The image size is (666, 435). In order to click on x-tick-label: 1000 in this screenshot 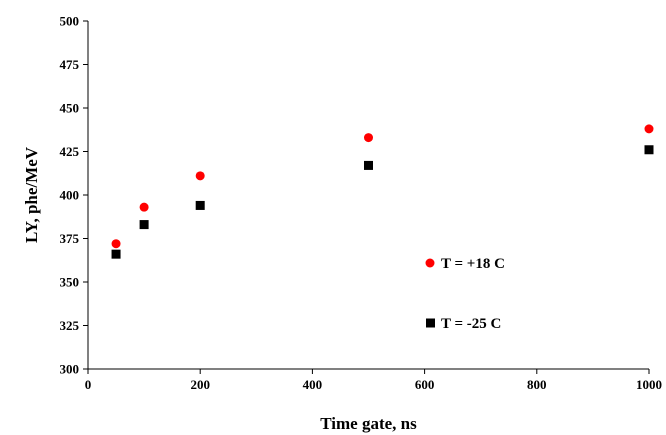, I will do `click(649, 384)`.